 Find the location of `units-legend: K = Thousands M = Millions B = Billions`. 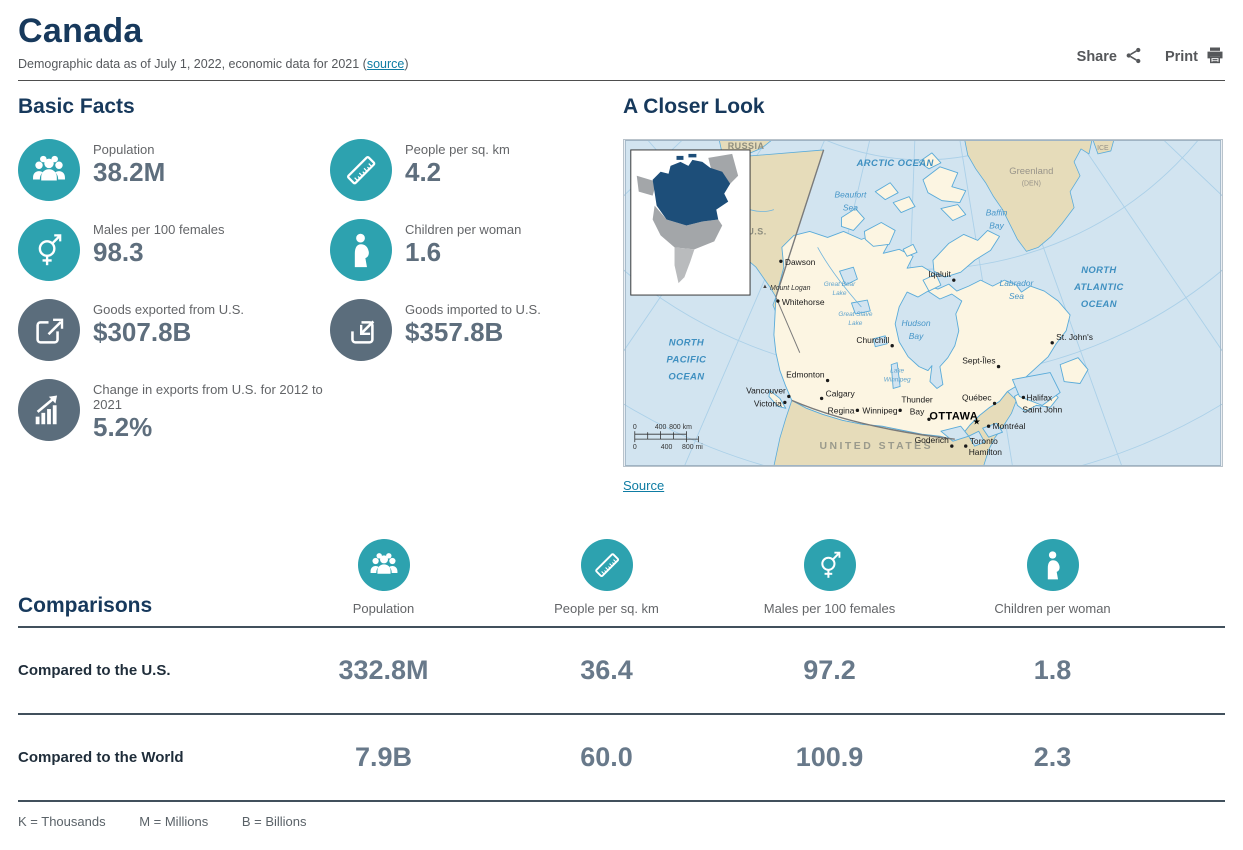

units-legend: K = Thousands M = Millions B = Billions is located at coordinates (621, 821).